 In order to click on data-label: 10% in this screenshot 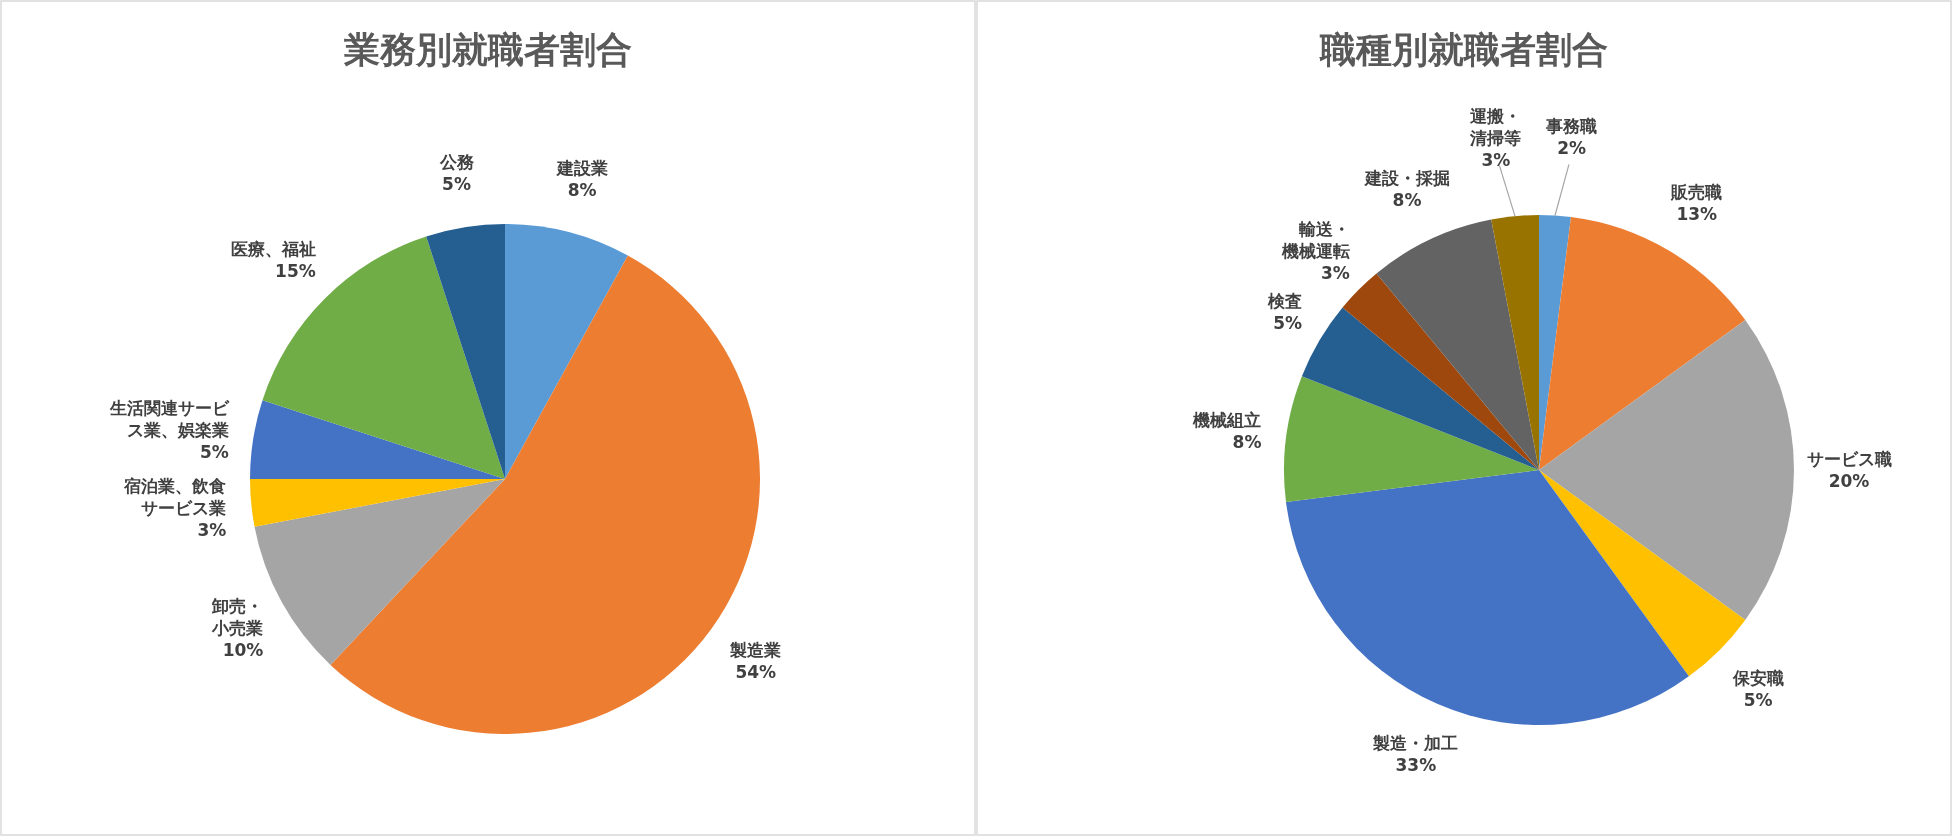, I will do `click(243, 650)`.